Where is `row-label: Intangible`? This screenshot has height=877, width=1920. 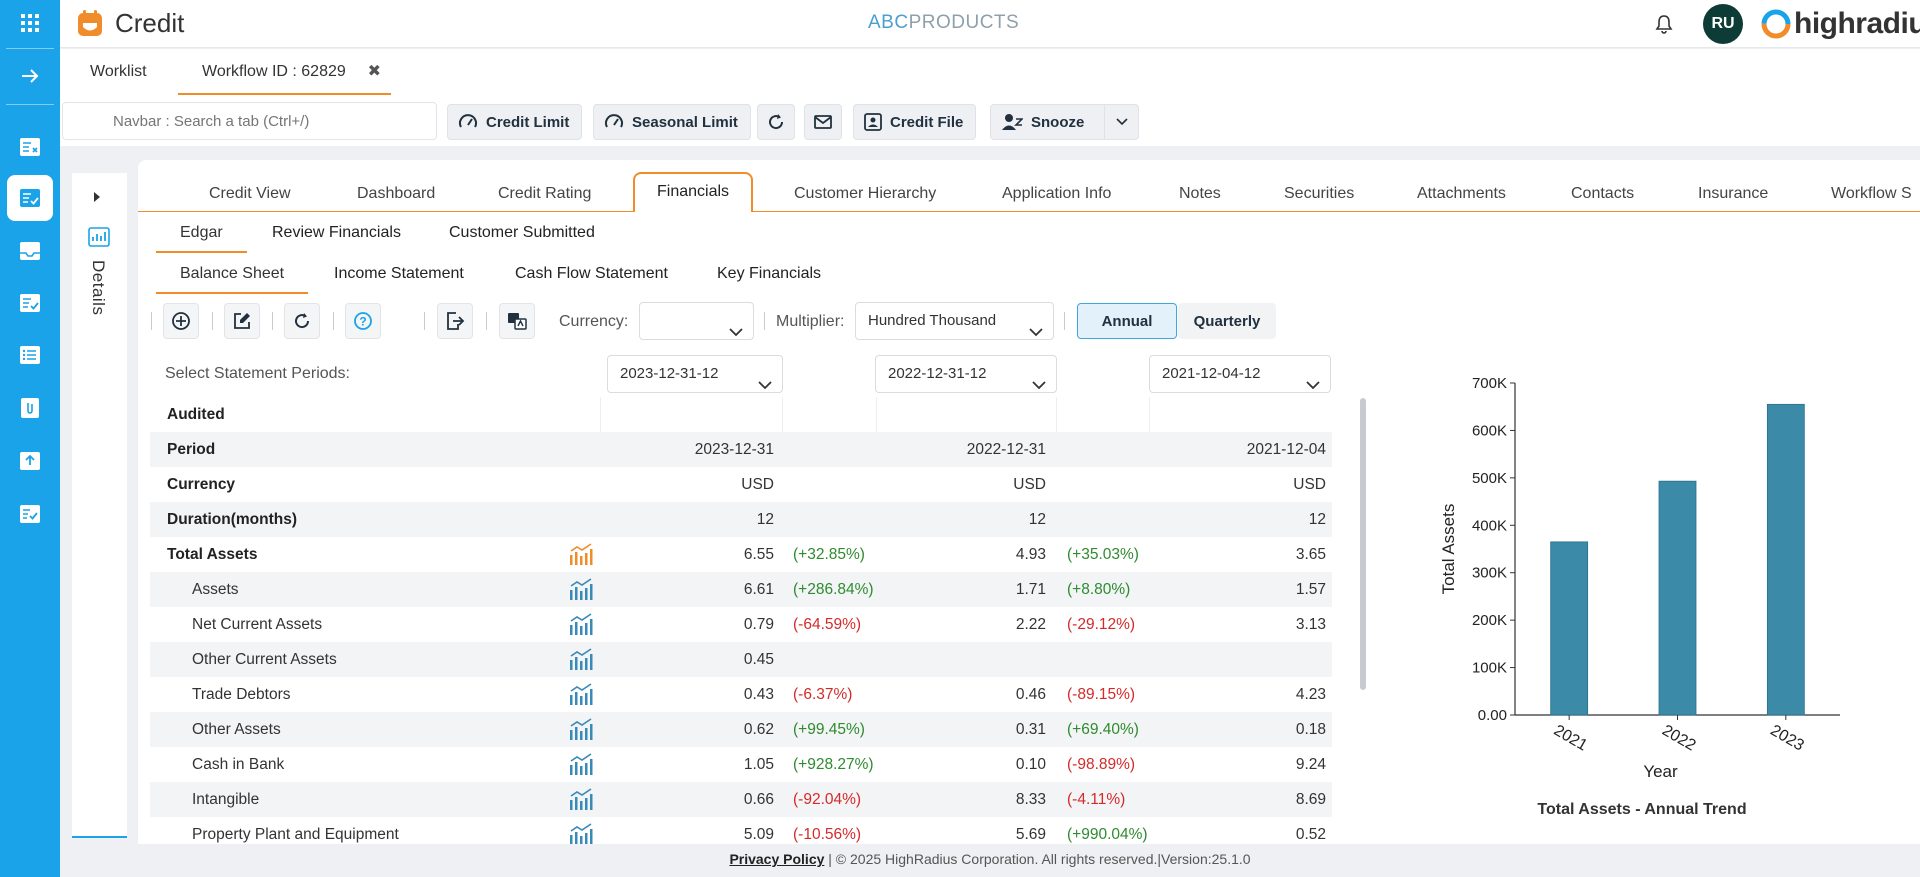 row-label: Intangible is located at coordinates (226, 799).